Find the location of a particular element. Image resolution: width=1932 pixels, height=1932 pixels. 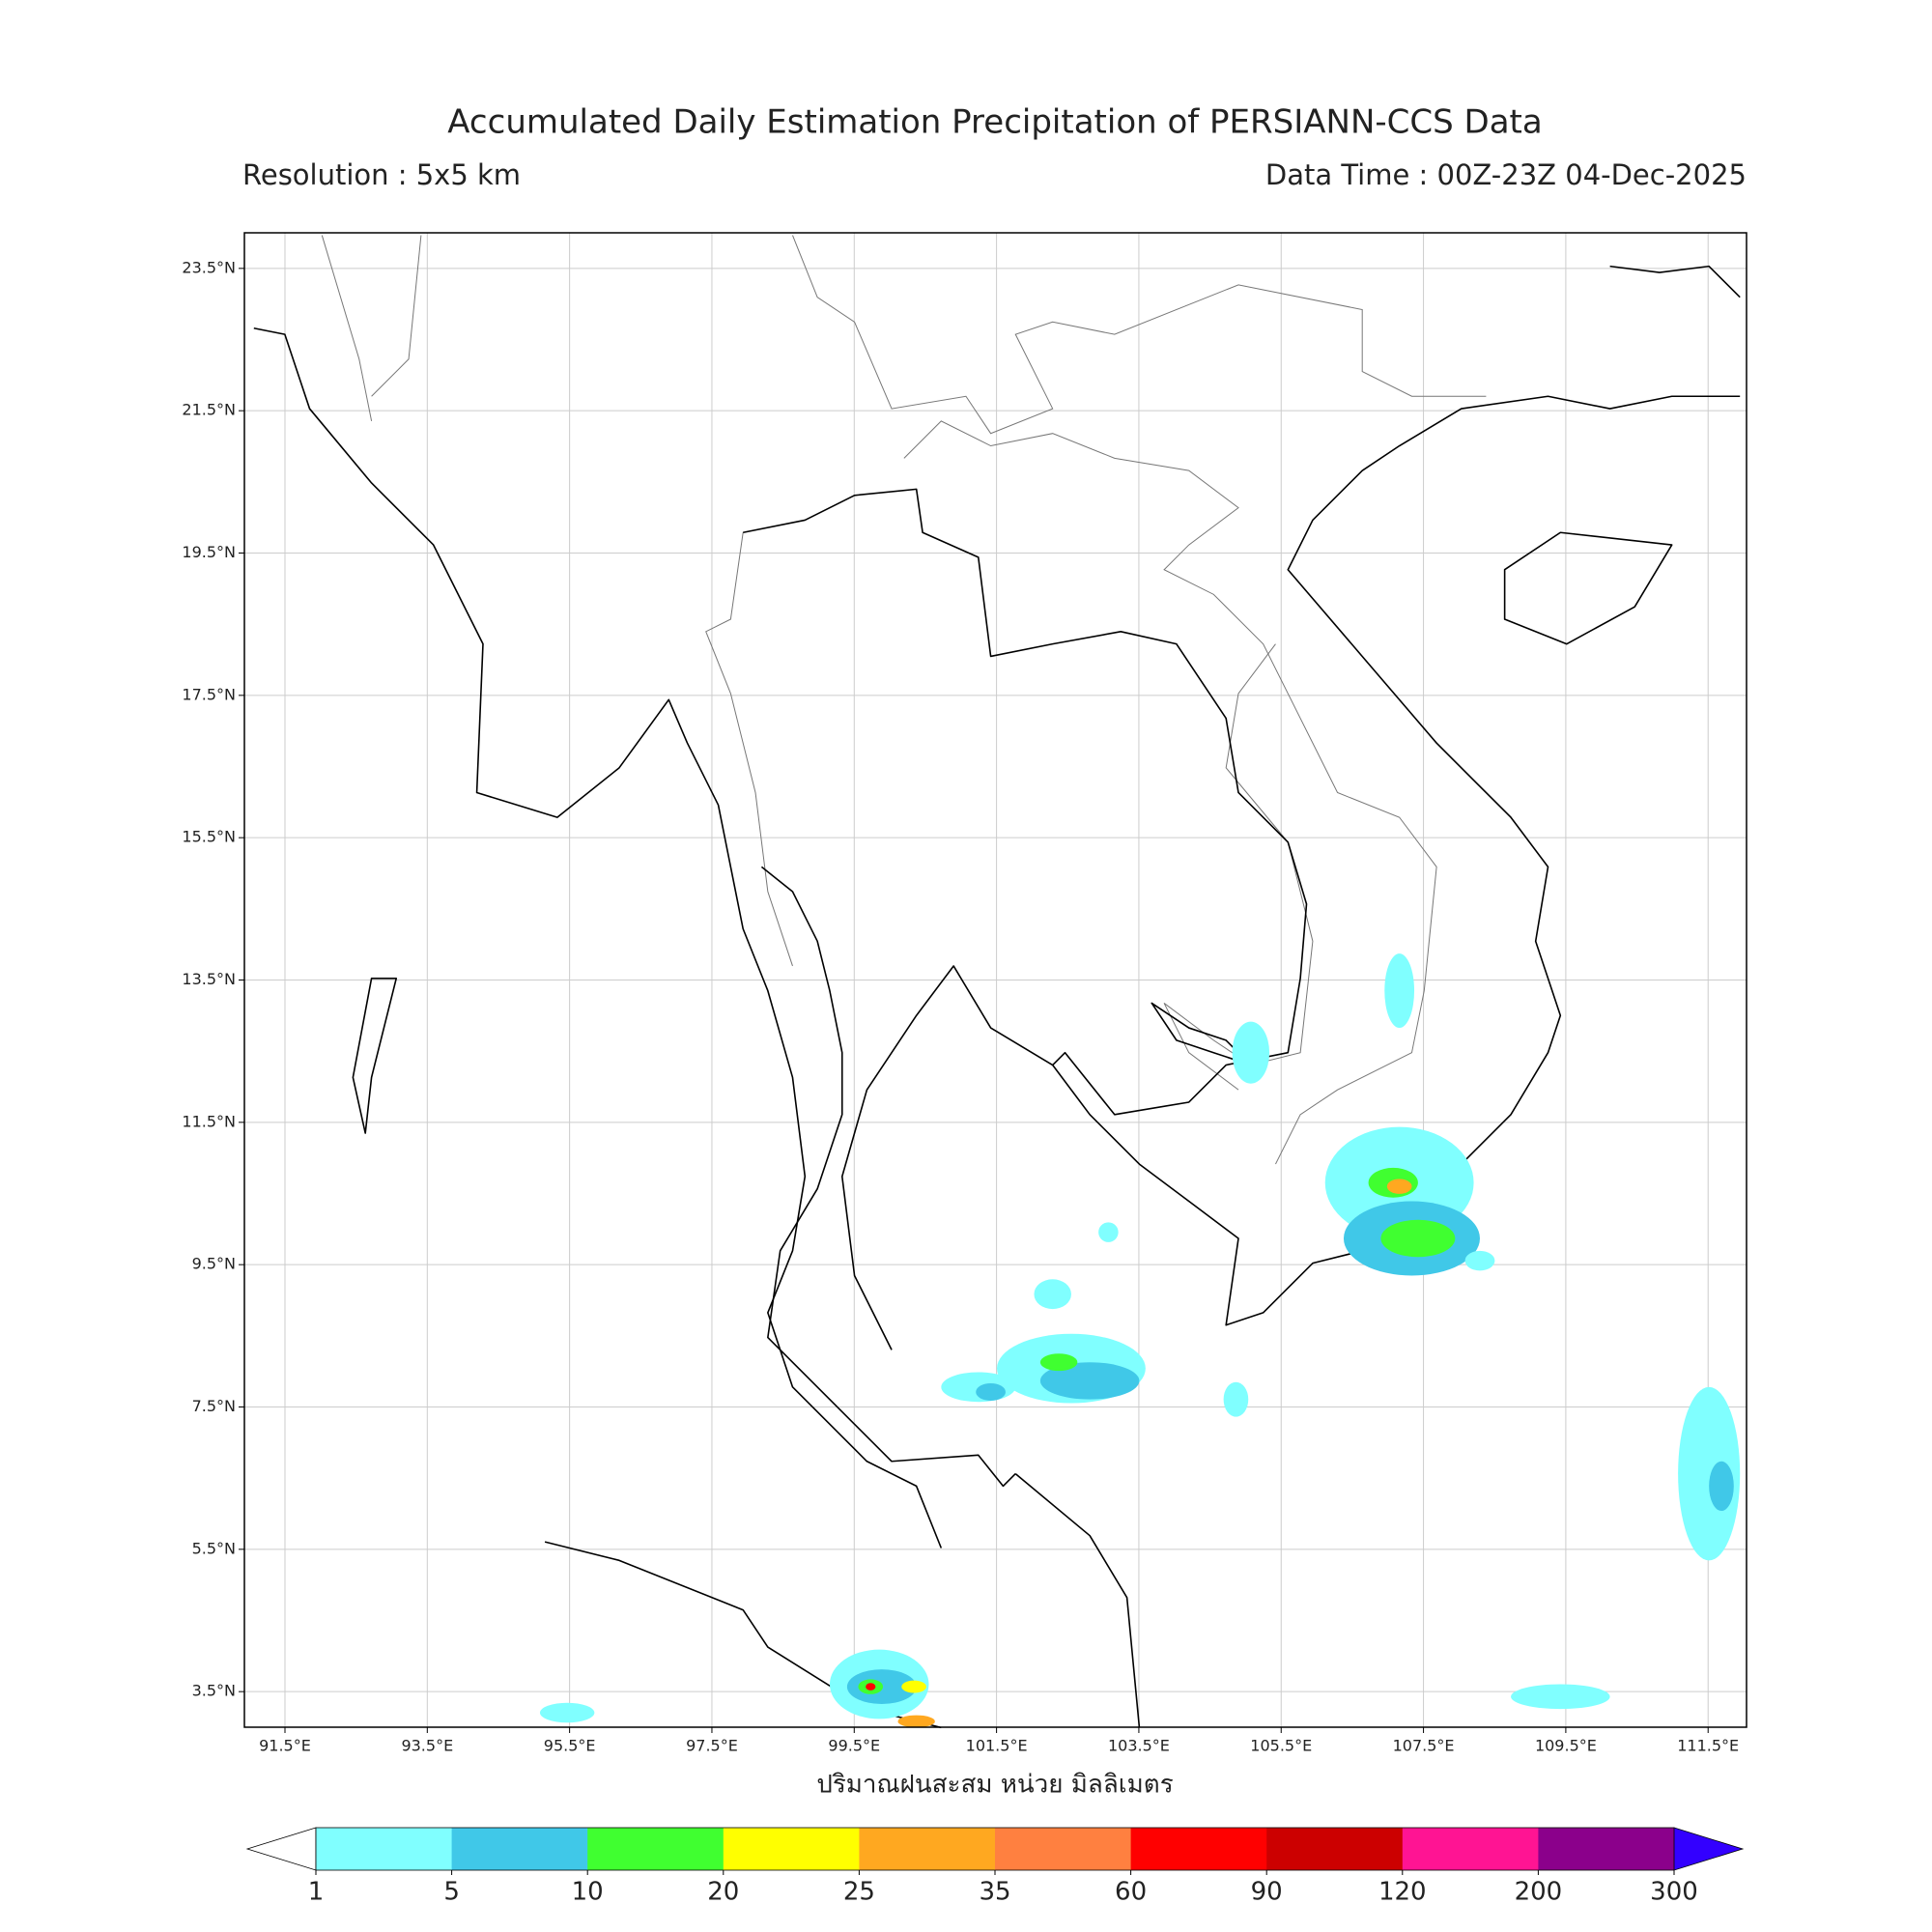

lat-tick-label: 7.5°N is located at coordinates (214, 1406).